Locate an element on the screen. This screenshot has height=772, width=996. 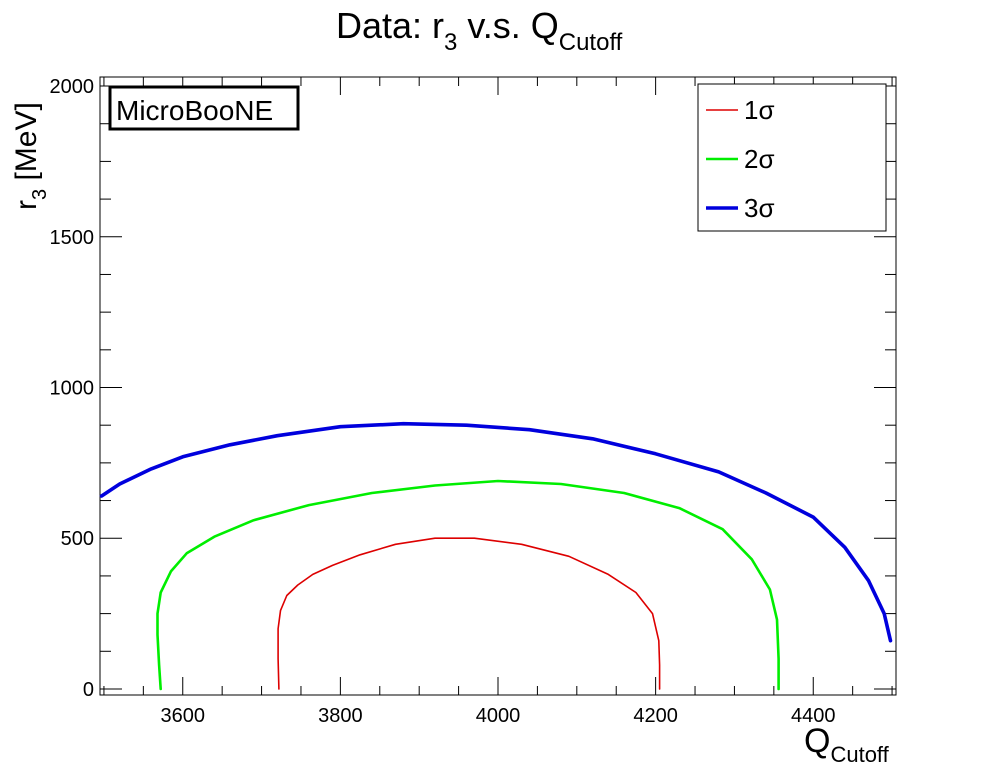
contour-1sigma is located at coordinates (469, 613).